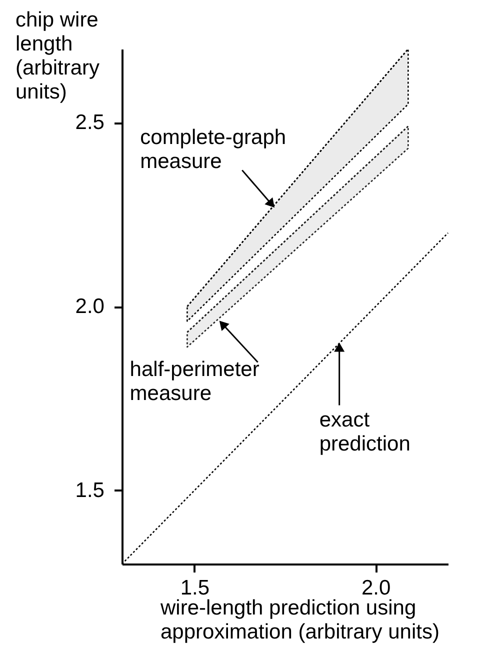 The image size is (481, 646). What do you see at coordinates (89, 306) in the screenshot?
I see `y-tick-label: 2.0` at bounding box center [89, 306].